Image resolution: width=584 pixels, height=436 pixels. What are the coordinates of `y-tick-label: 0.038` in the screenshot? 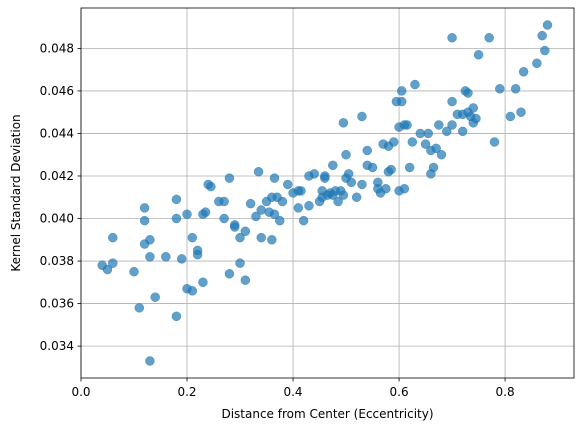 It's located at (57, 261).